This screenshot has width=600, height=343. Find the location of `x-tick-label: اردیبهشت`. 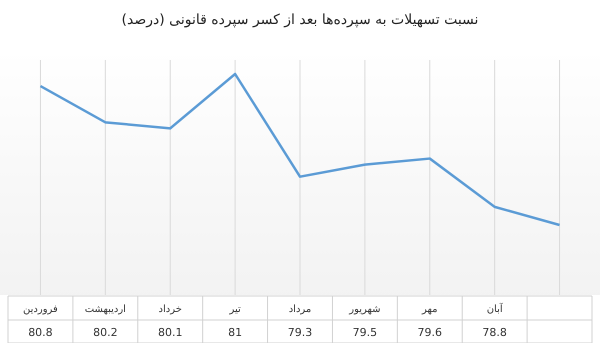

x-tick-label: اردیبهشت is located at coordinates (105, 309).